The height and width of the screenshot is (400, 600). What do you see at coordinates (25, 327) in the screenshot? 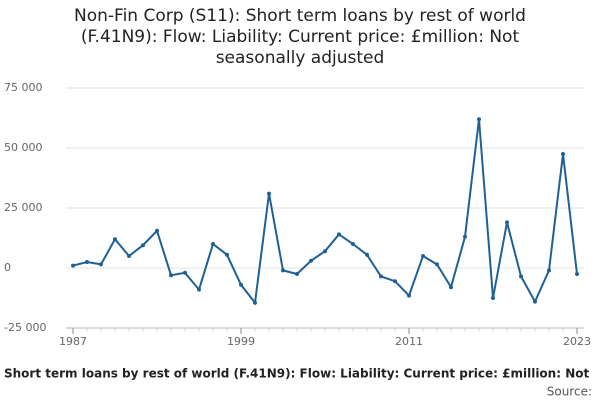
I see `y-tick-label: -25 000` at bounding box center [25, 327].